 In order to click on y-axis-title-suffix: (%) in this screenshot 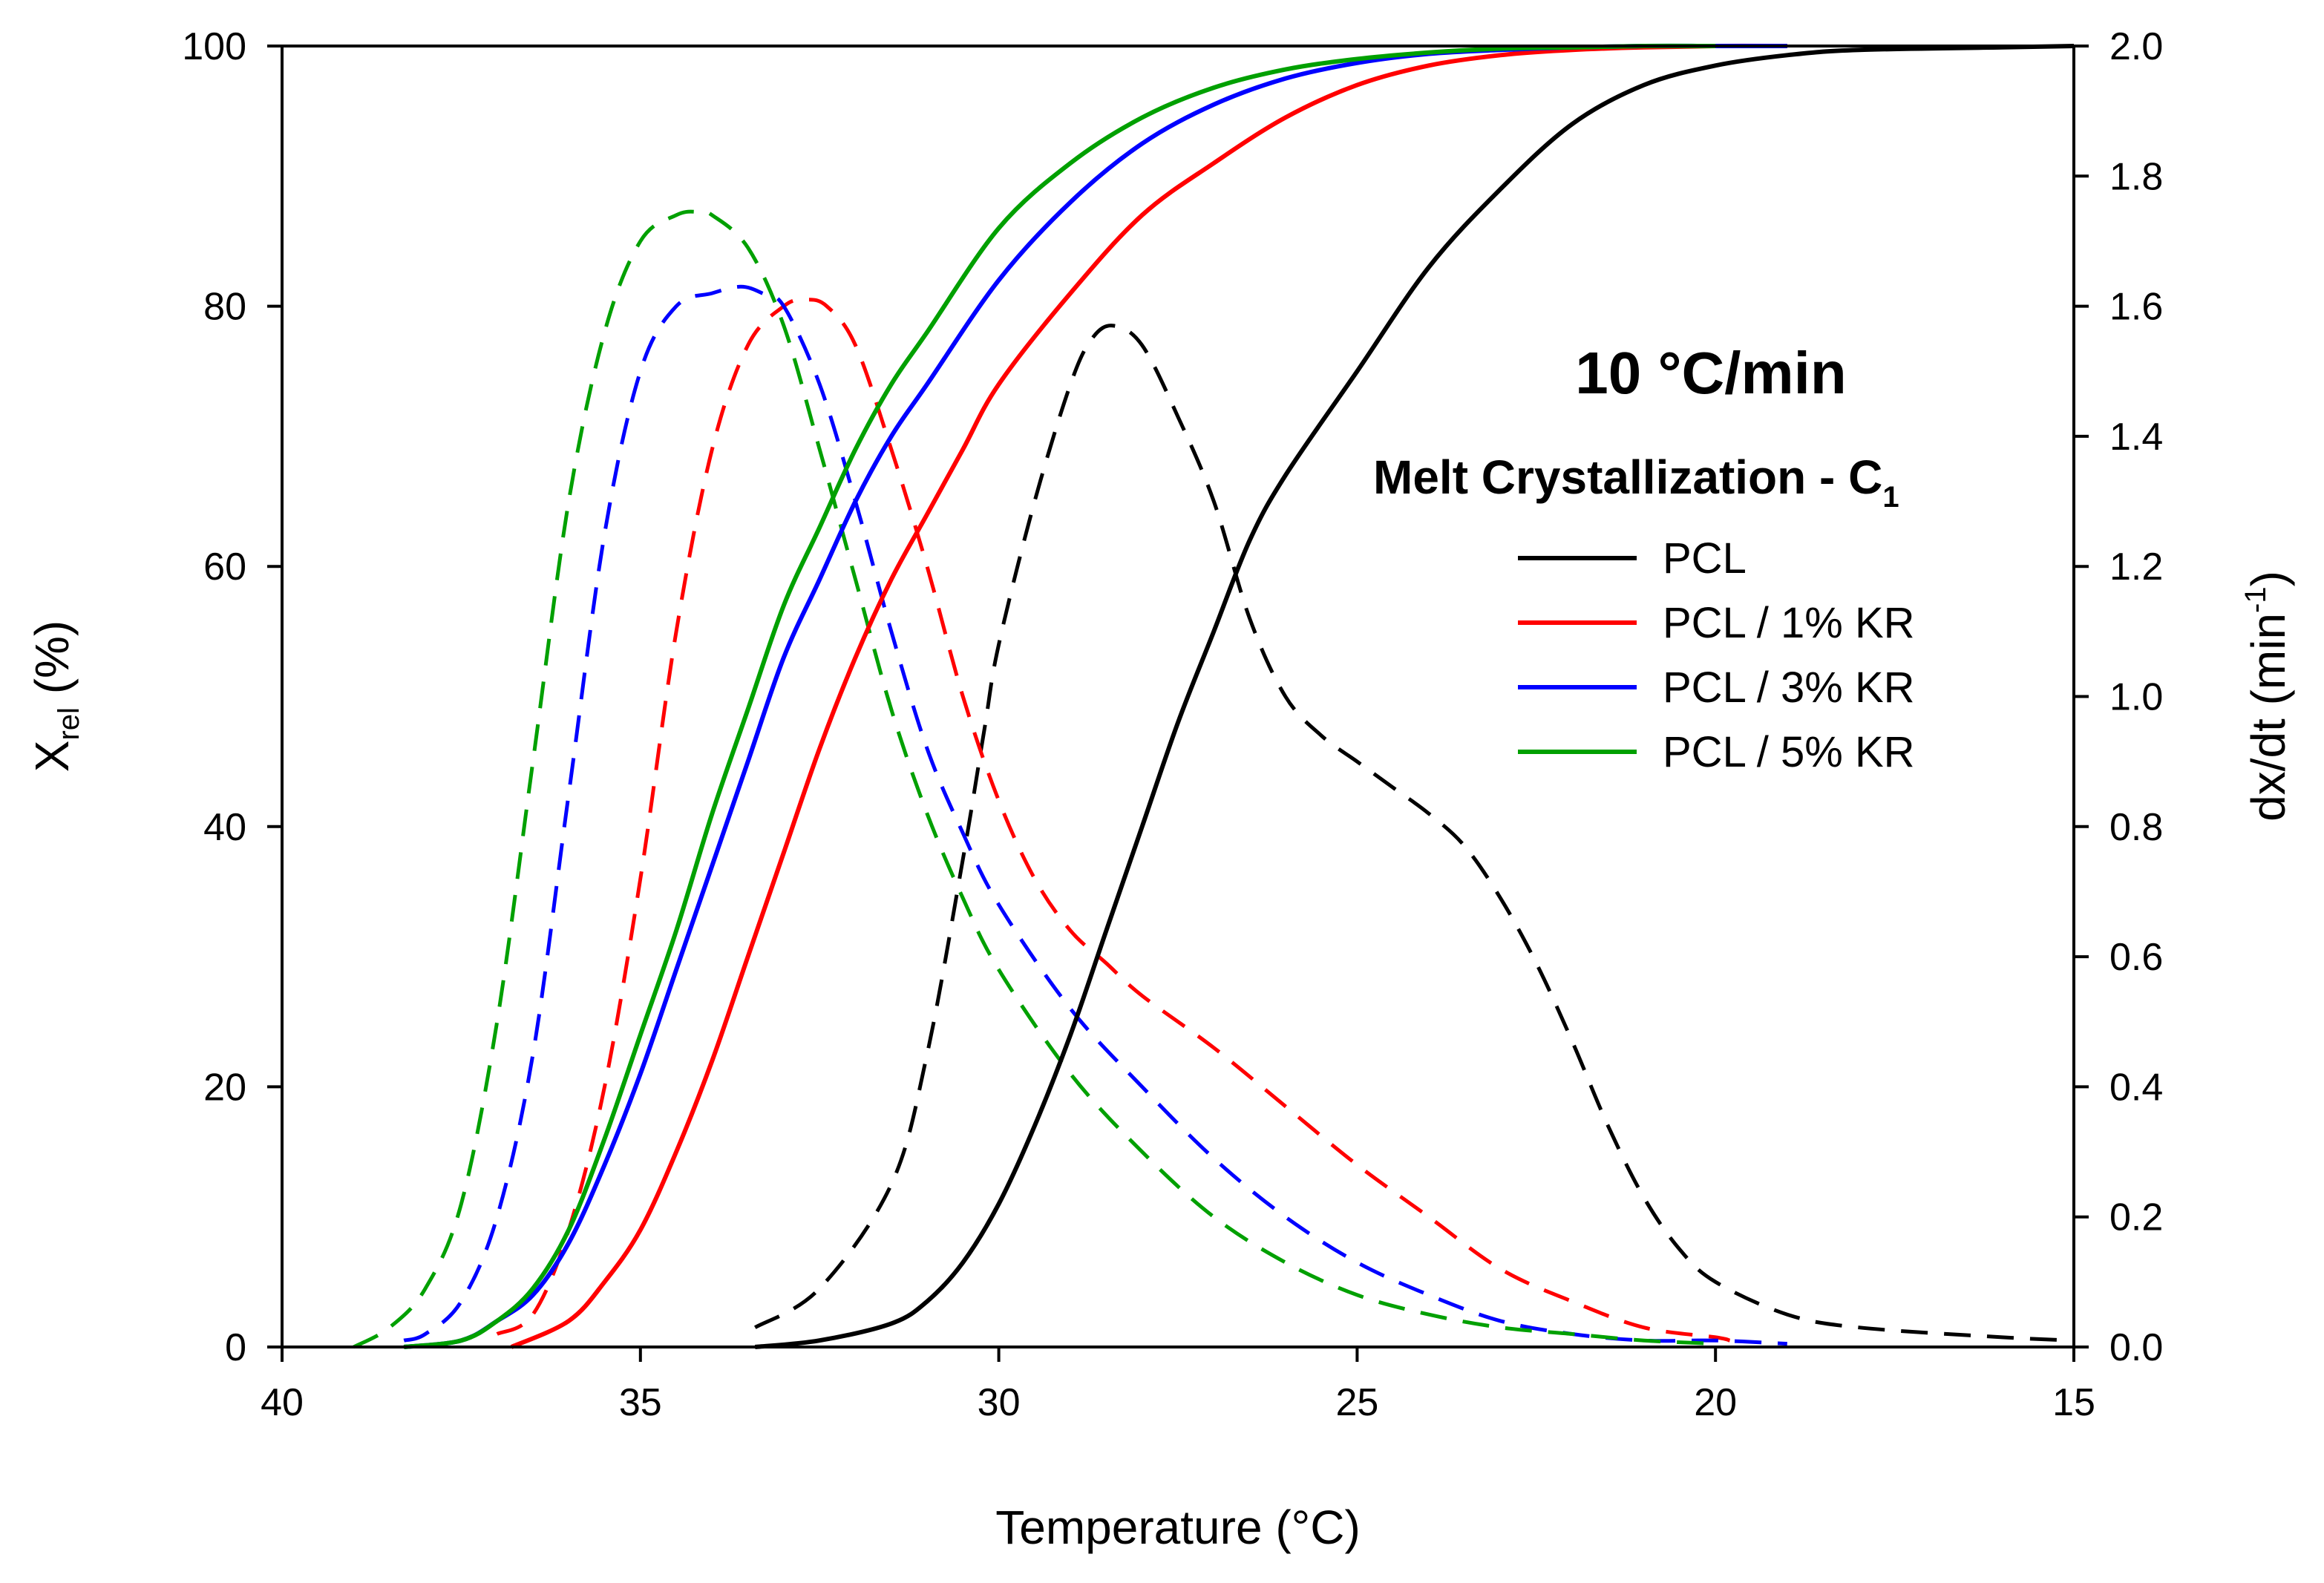, I will do `click(52, 663)`.